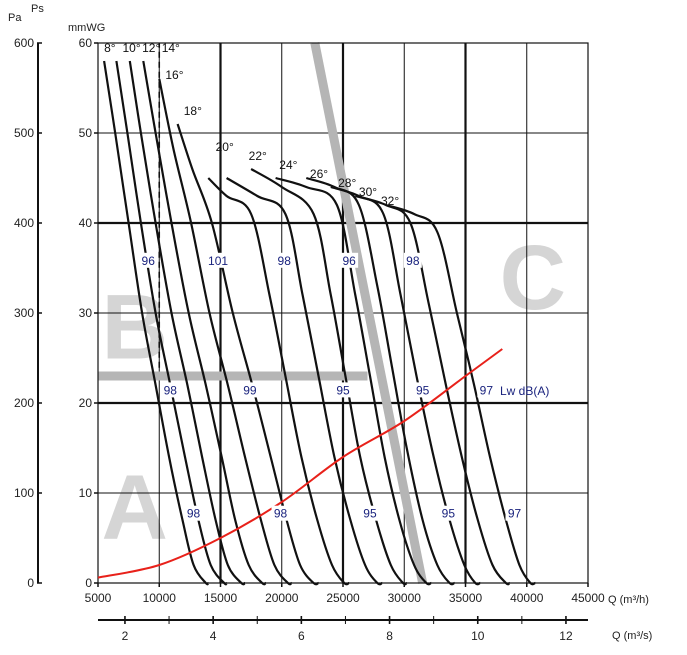 The image size is (687, 655). Describe the element at coordinates (221, 598) in the screenshot. I see `x-tick-label: 15000` at that location.